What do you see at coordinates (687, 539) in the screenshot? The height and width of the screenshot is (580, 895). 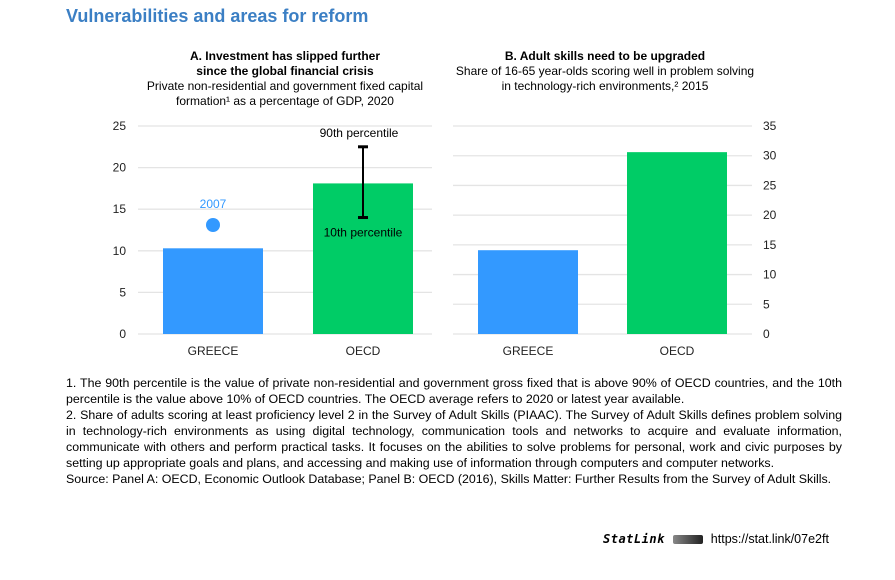 I see `statlink-icon` at bounding box center [687, 539].